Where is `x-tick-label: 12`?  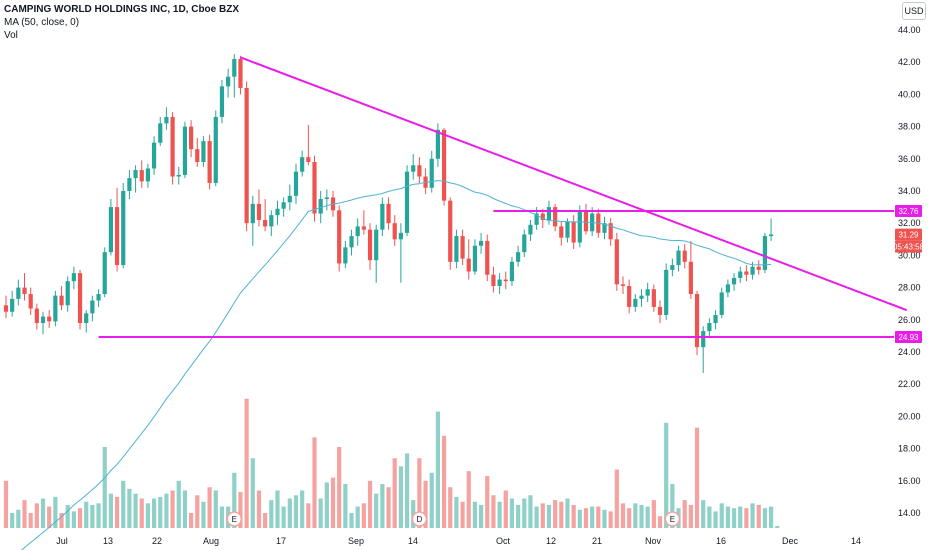 x-tick-label: 12 is located at coordinates (551, 541).